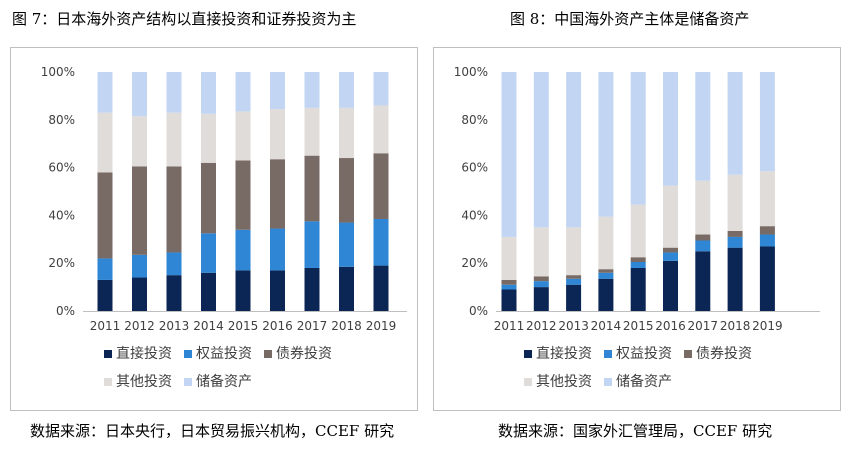 The image size is (853, 451). I want to click on y-tick-label: 80%, so click(61, 120).